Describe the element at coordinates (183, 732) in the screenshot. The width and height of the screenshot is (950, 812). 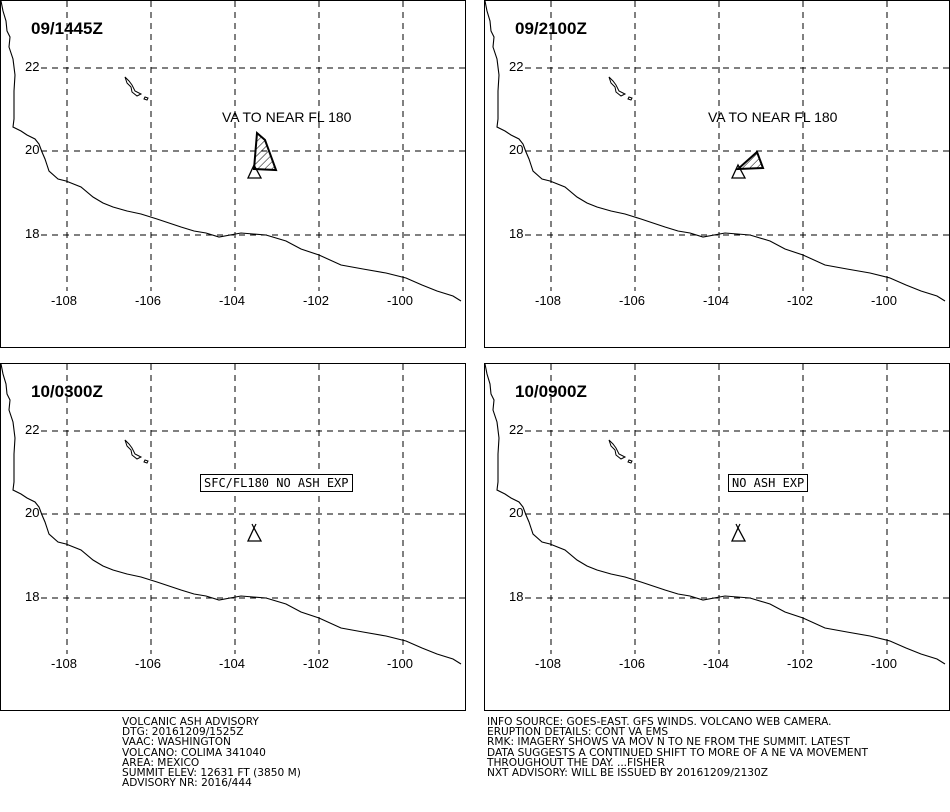
I see `advisory-dtg: DTG: 20161209/1525Z` at that location.